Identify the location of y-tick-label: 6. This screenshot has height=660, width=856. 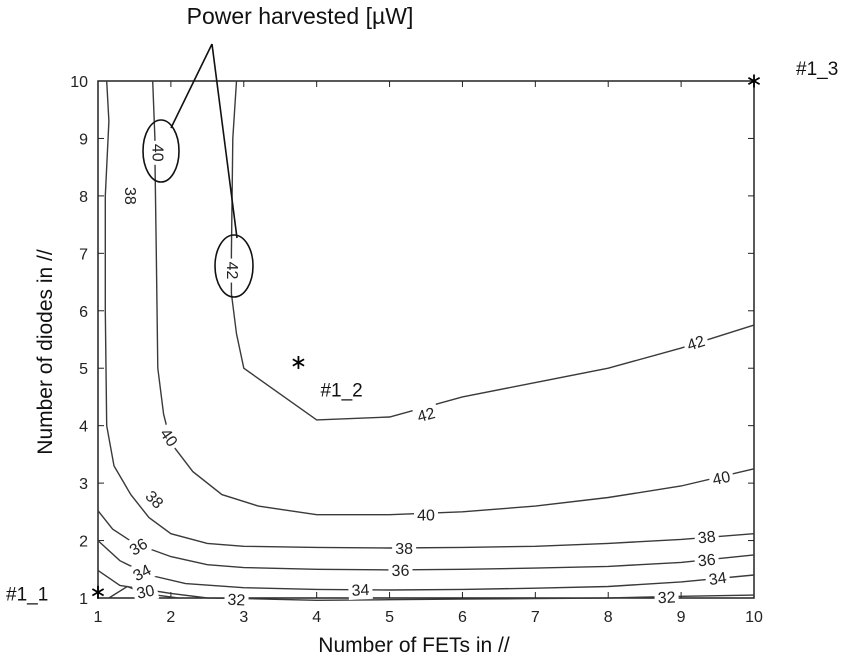
(83, 312).